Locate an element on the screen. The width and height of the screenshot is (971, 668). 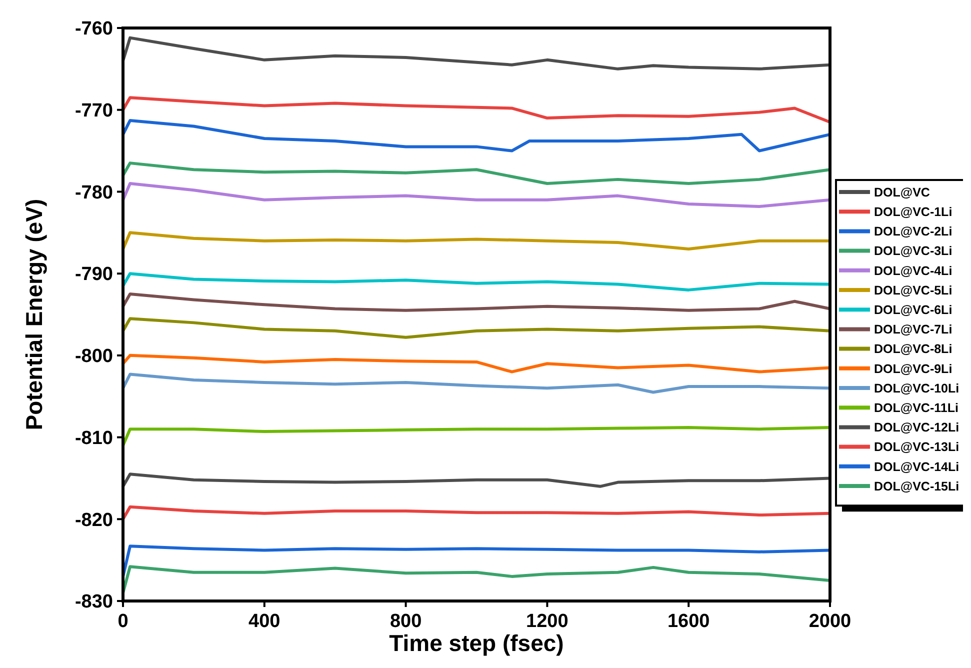
y-tick-label: -830 is located at coordinates (93, 602).